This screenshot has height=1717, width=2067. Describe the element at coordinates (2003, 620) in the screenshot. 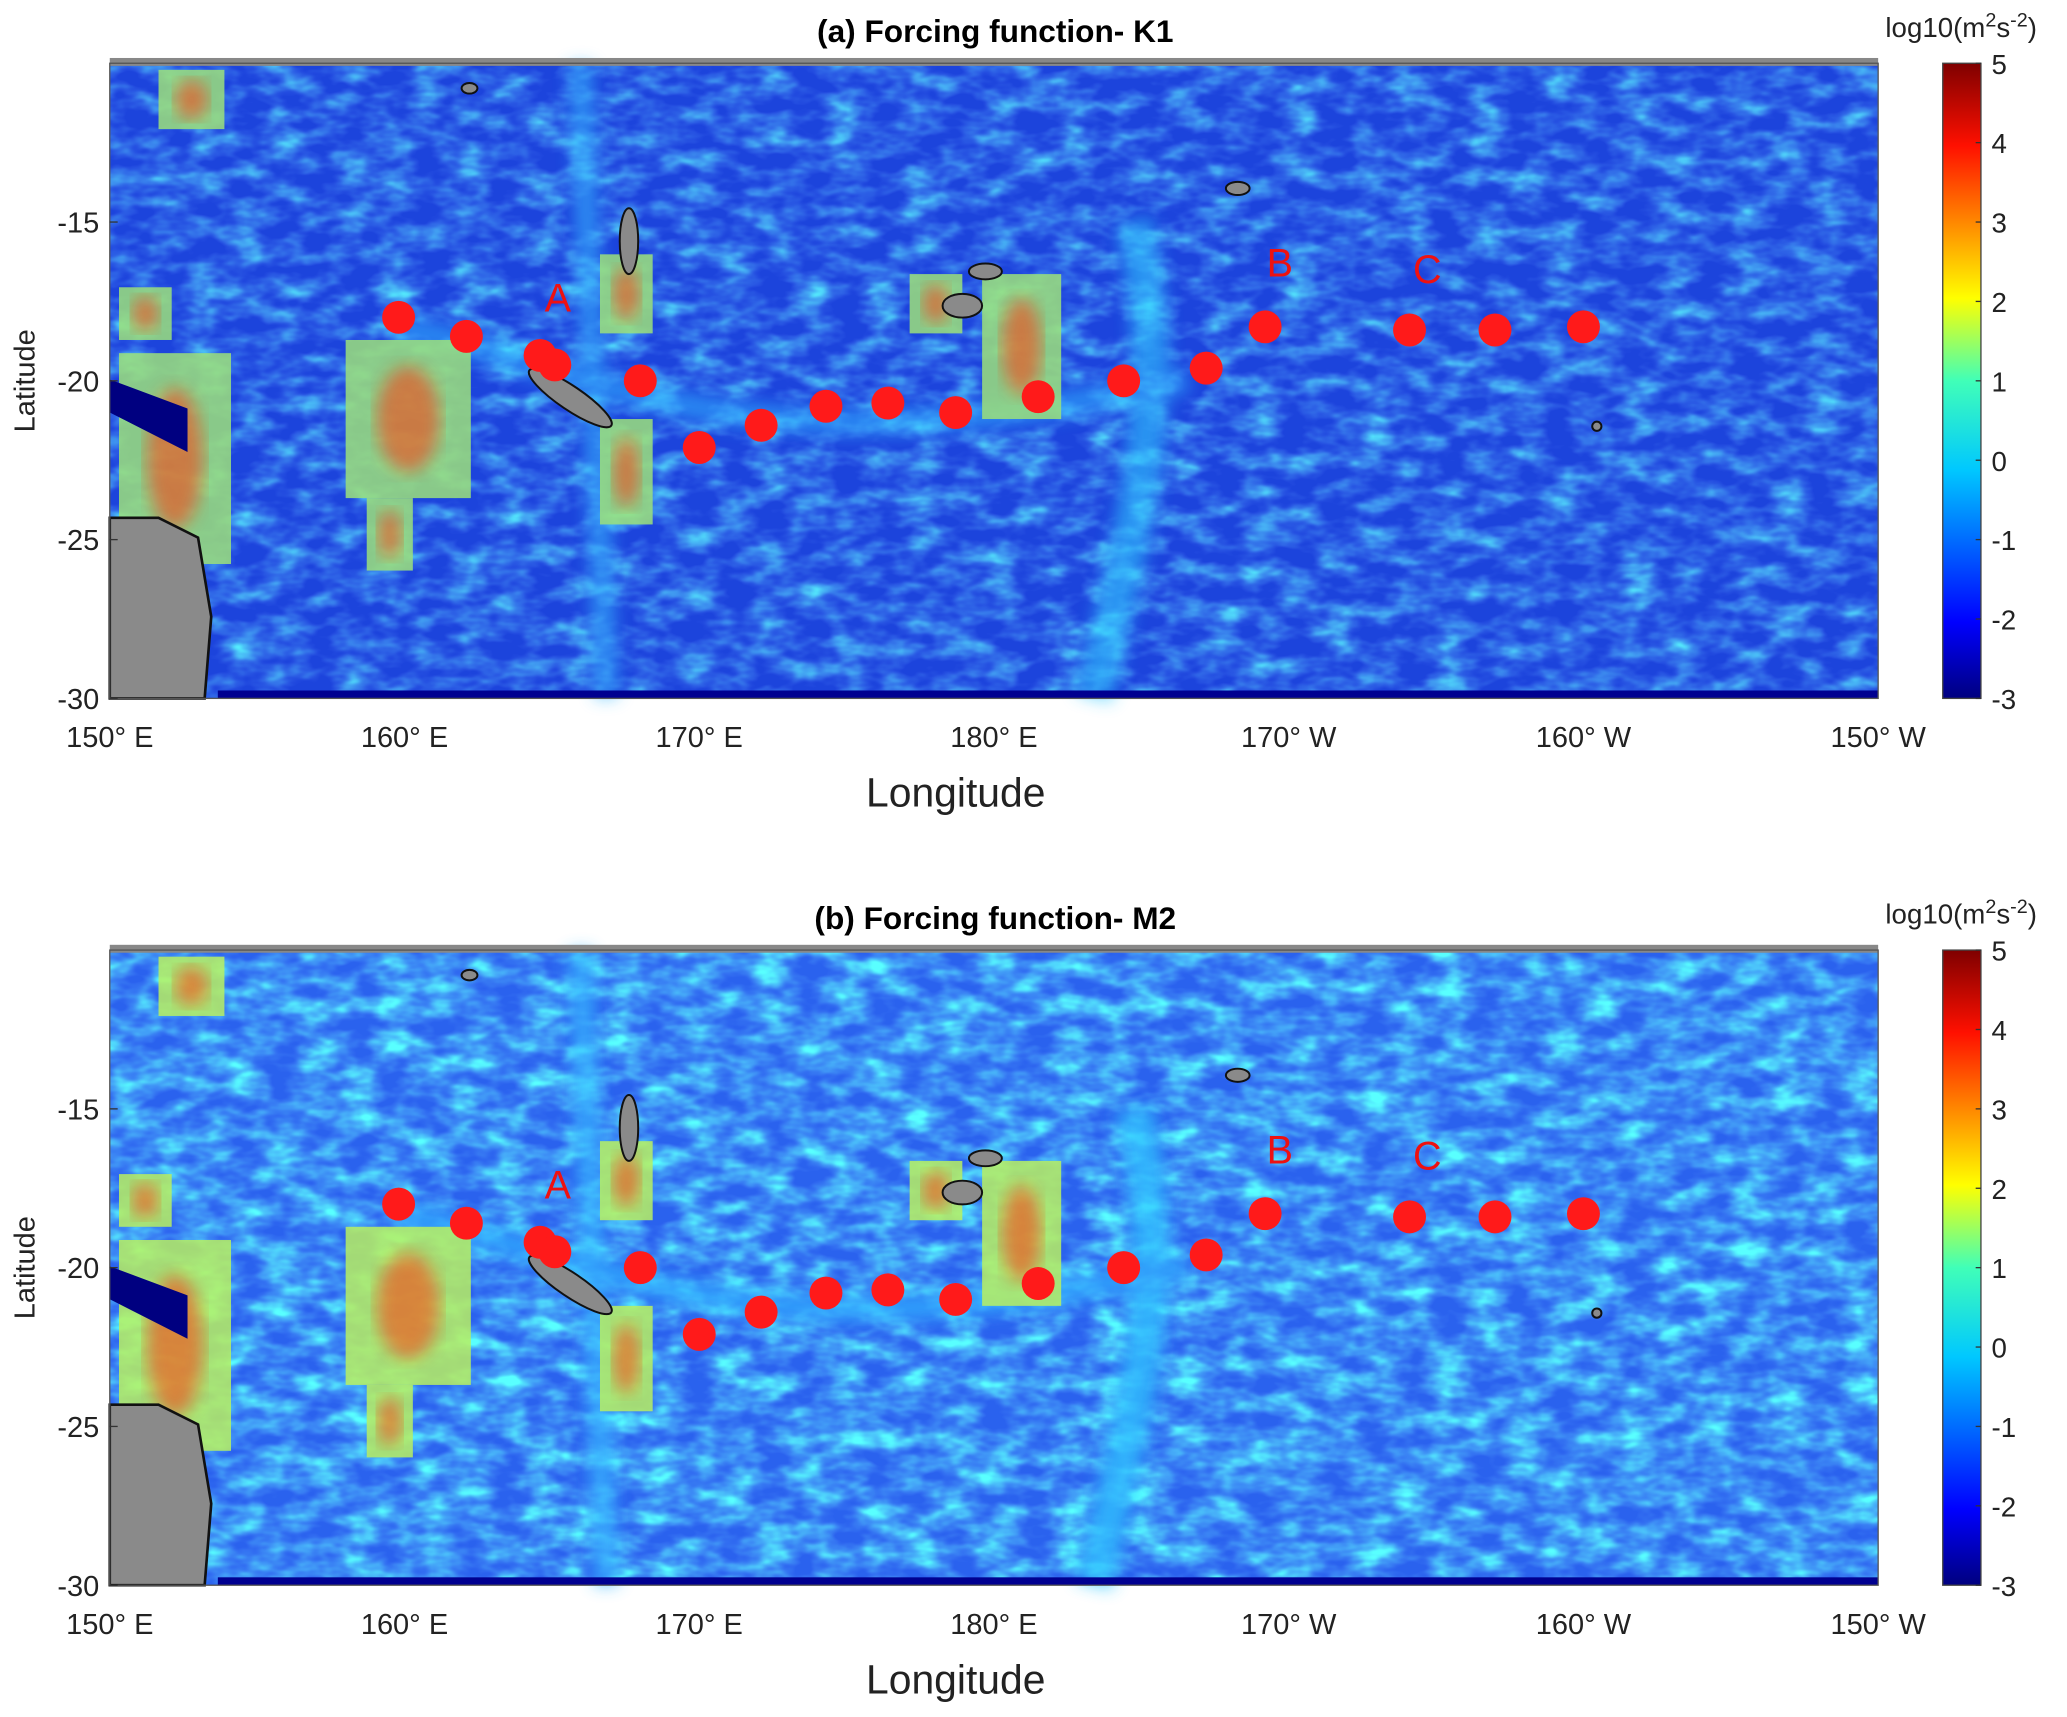

I see `colorbar-tick-label: -2` at that location.